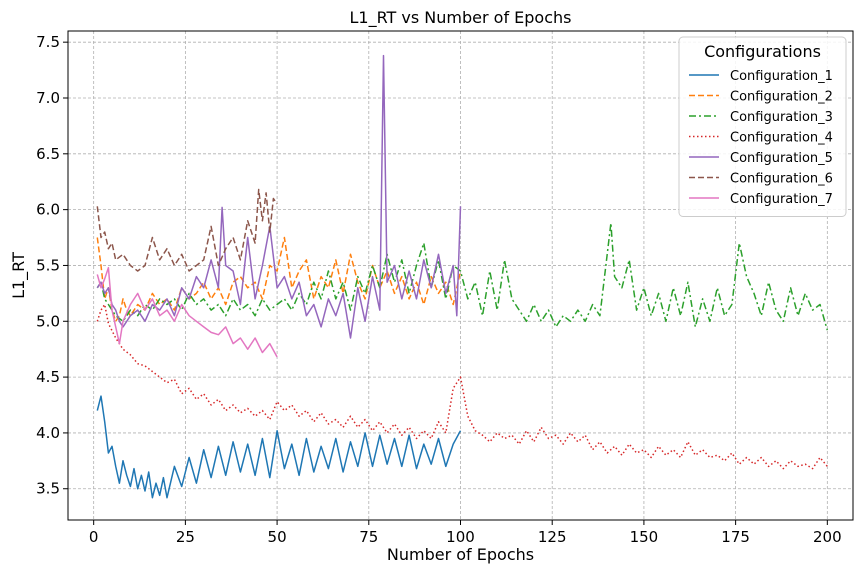 Image resolution: width=864 pixels, height=576 pixels. Describe the element at coordinates (460, 554) in the screenshot. I see `x-axis-label: Number of Epochs` at that location.